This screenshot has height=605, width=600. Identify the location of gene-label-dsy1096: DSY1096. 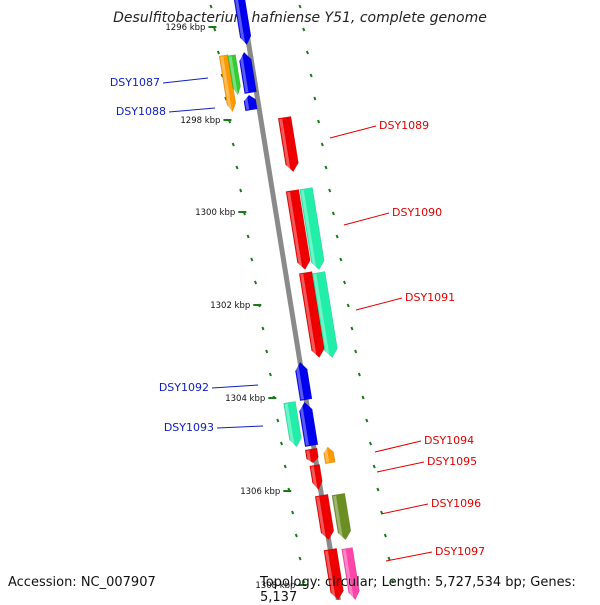
(456, 503).